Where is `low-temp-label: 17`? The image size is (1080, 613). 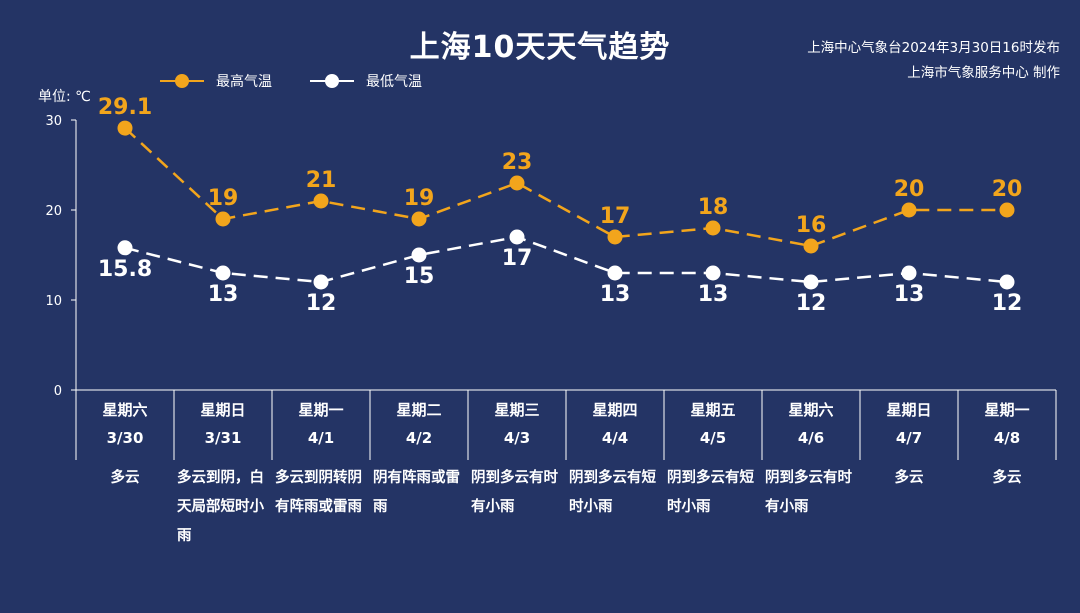
low-temp-label: 17 is located at coordinates (517, 258).